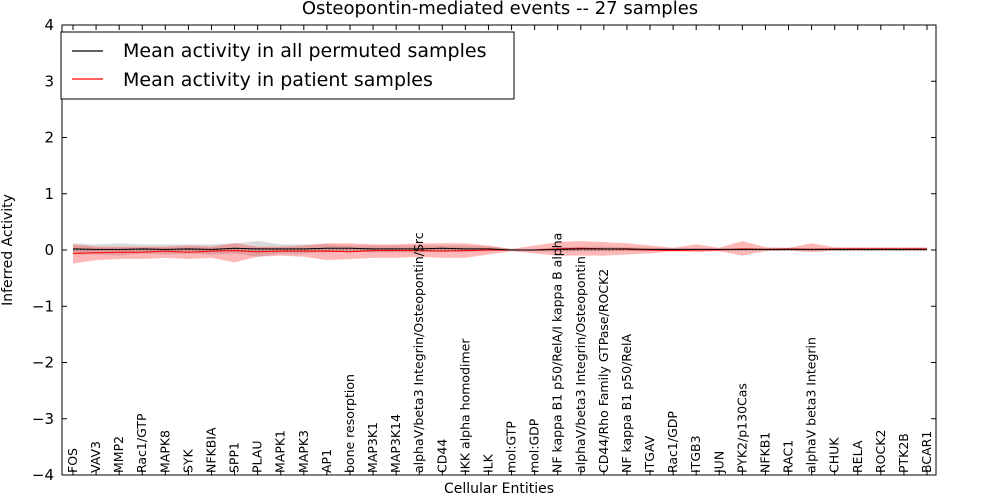 This screenshot has height=500, width=1000. I want to click on band-permuted, so click(500, 249).